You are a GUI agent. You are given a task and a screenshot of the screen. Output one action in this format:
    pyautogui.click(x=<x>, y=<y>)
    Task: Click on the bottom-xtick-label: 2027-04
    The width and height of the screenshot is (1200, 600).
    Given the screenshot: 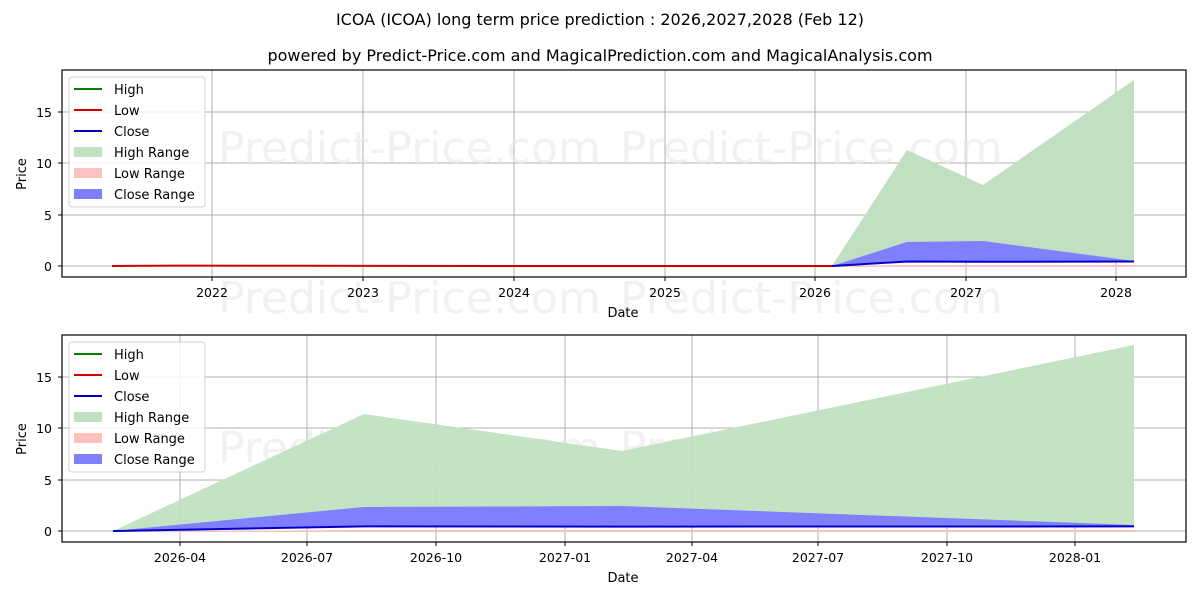 What is the action you would take?
    pyautogui.click(x=692, y=557)
    